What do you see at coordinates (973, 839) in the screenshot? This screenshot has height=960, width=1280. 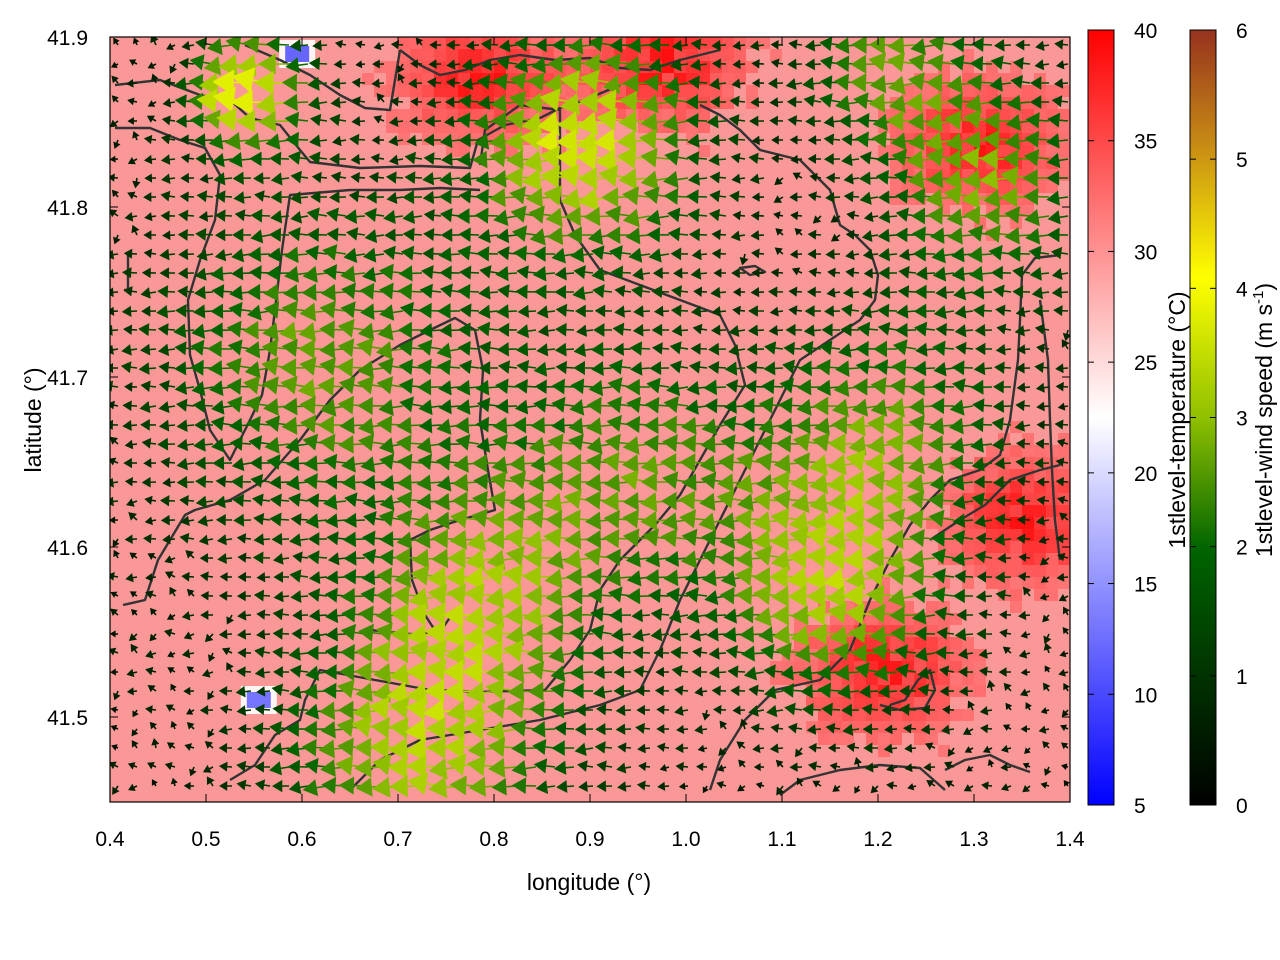 I see `x-tick-label: 1.3` at bounding box center [973, 839].